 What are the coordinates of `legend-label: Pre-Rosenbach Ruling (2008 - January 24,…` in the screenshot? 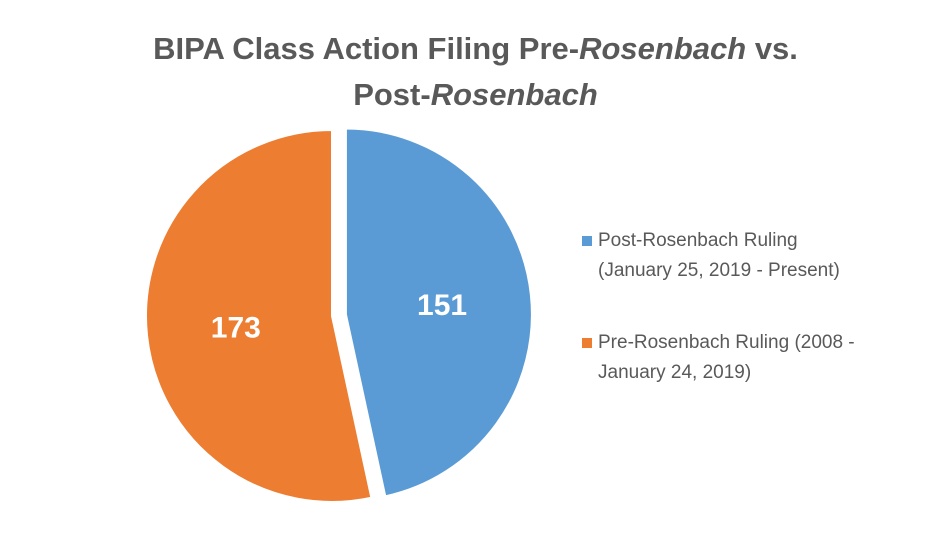 It's located at (726, 357).